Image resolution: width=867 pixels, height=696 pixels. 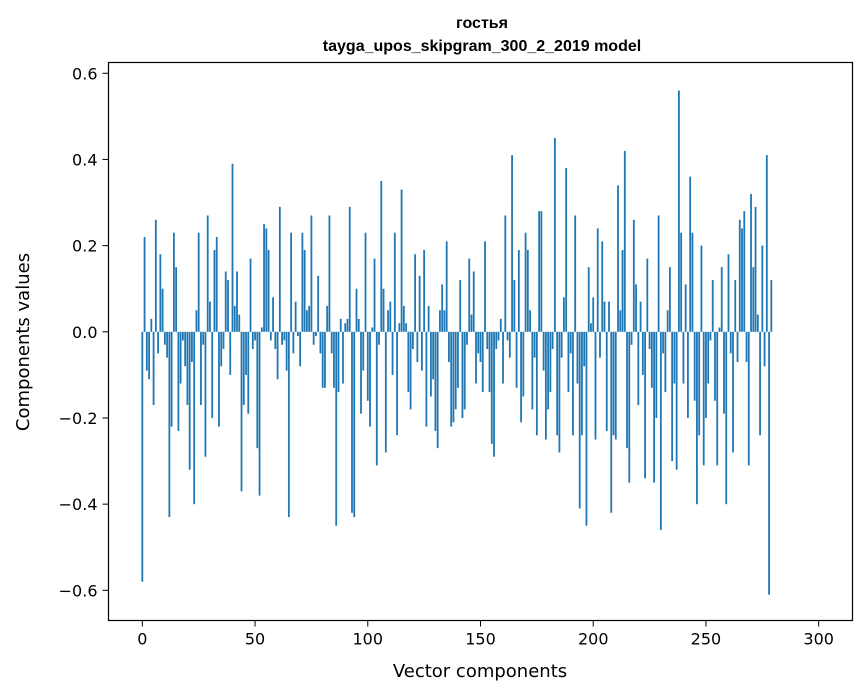 What do you see at coordinates (84, 73) in the screenshot?
I see `y-tick-label: 0.6` at bounding box center [84, 73].